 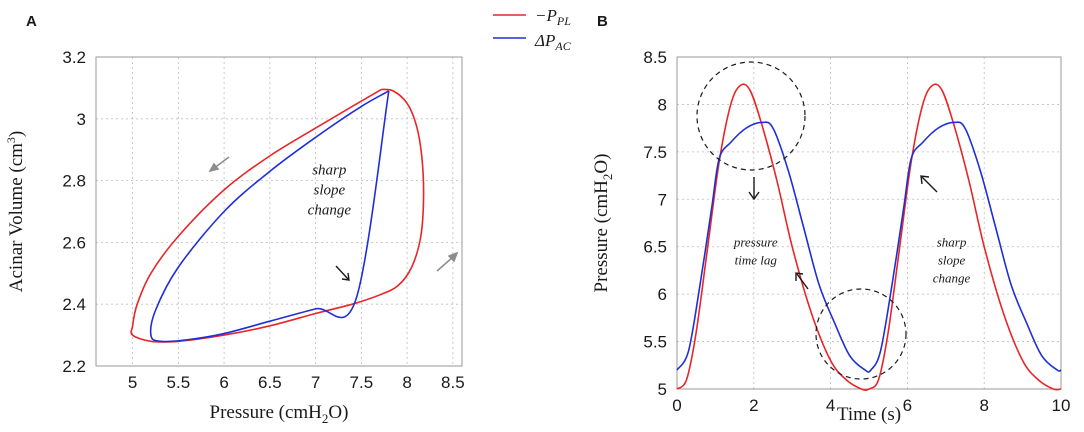 I want to click on y-tick-label: 3.2, so click(x=74, y=57).